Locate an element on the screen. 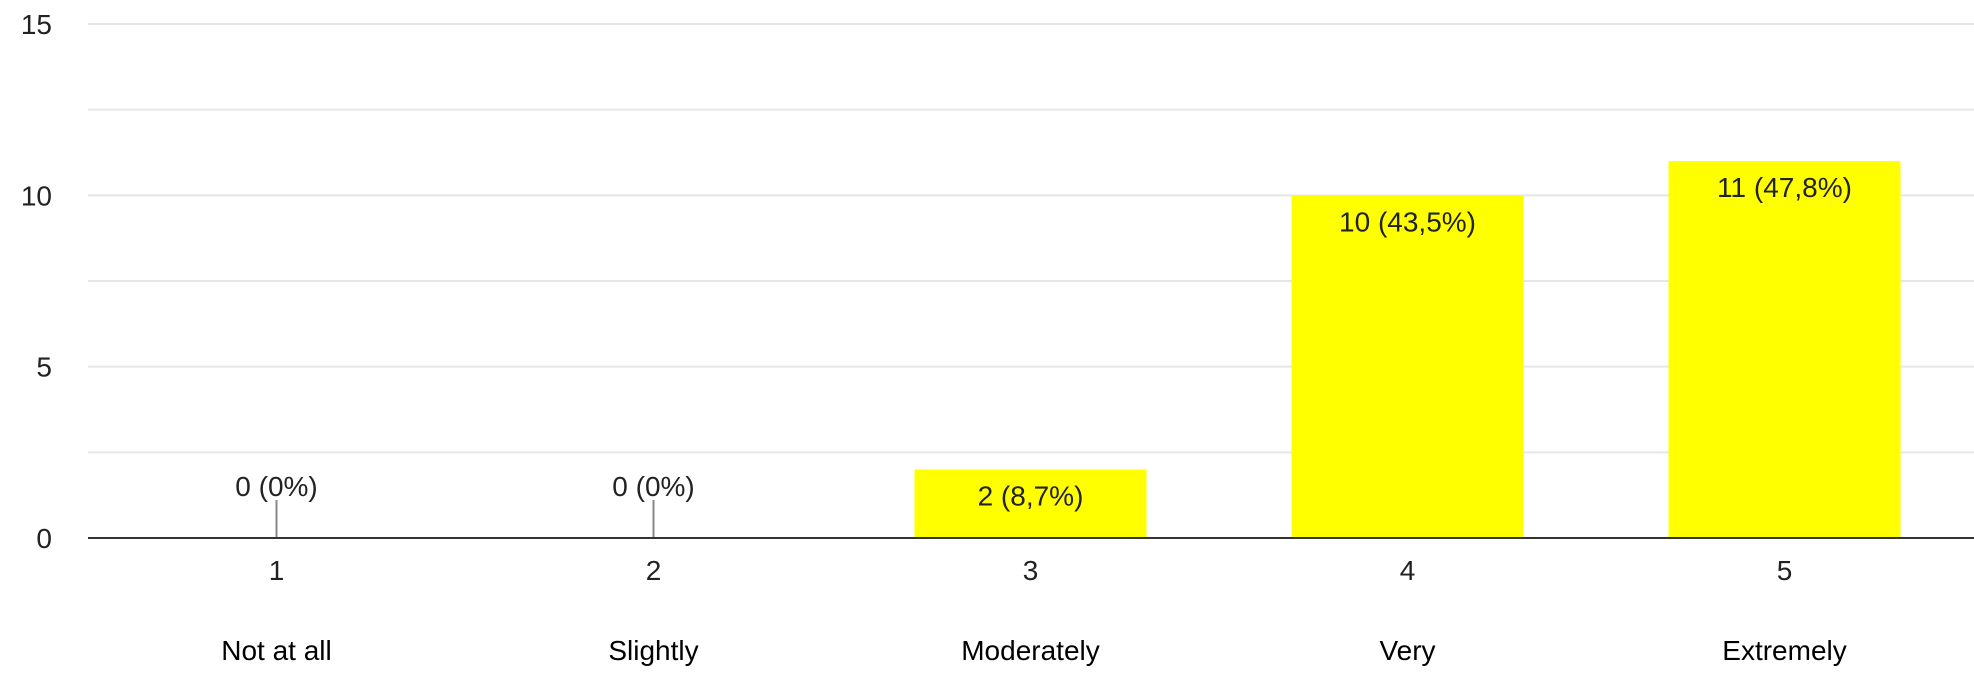 The image size is (1974, 677). y-tick-label: 0 is located at coordinates (44, 538).